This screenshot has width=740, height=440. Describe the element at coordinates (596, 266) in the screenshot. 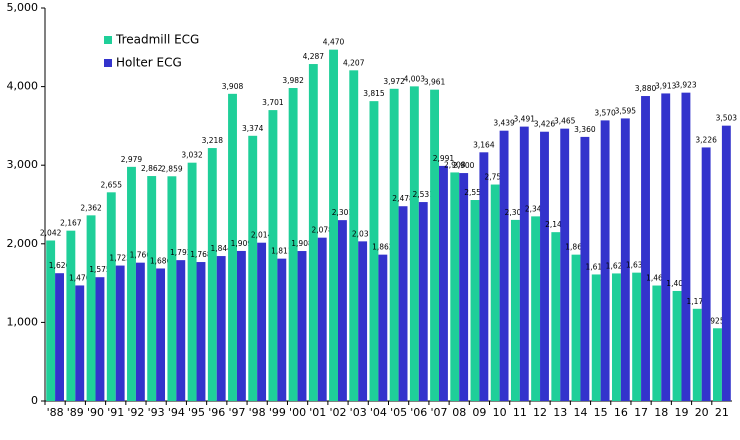

I see `value-label: 1,610` at that location.